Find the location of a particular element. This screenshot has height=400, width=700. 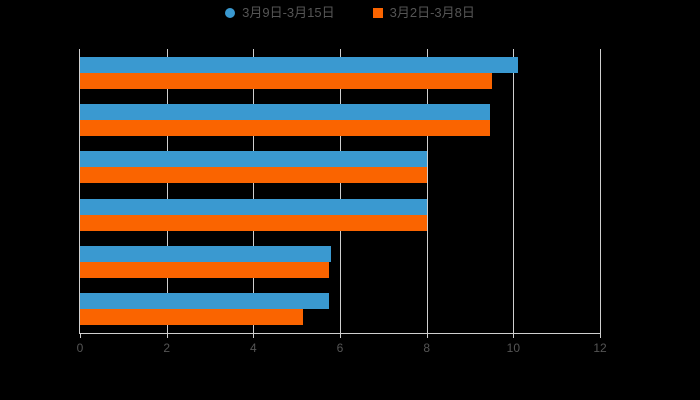

legend-label-series-2: 3月2日-3月8日 is located at coordinates (432, 12).